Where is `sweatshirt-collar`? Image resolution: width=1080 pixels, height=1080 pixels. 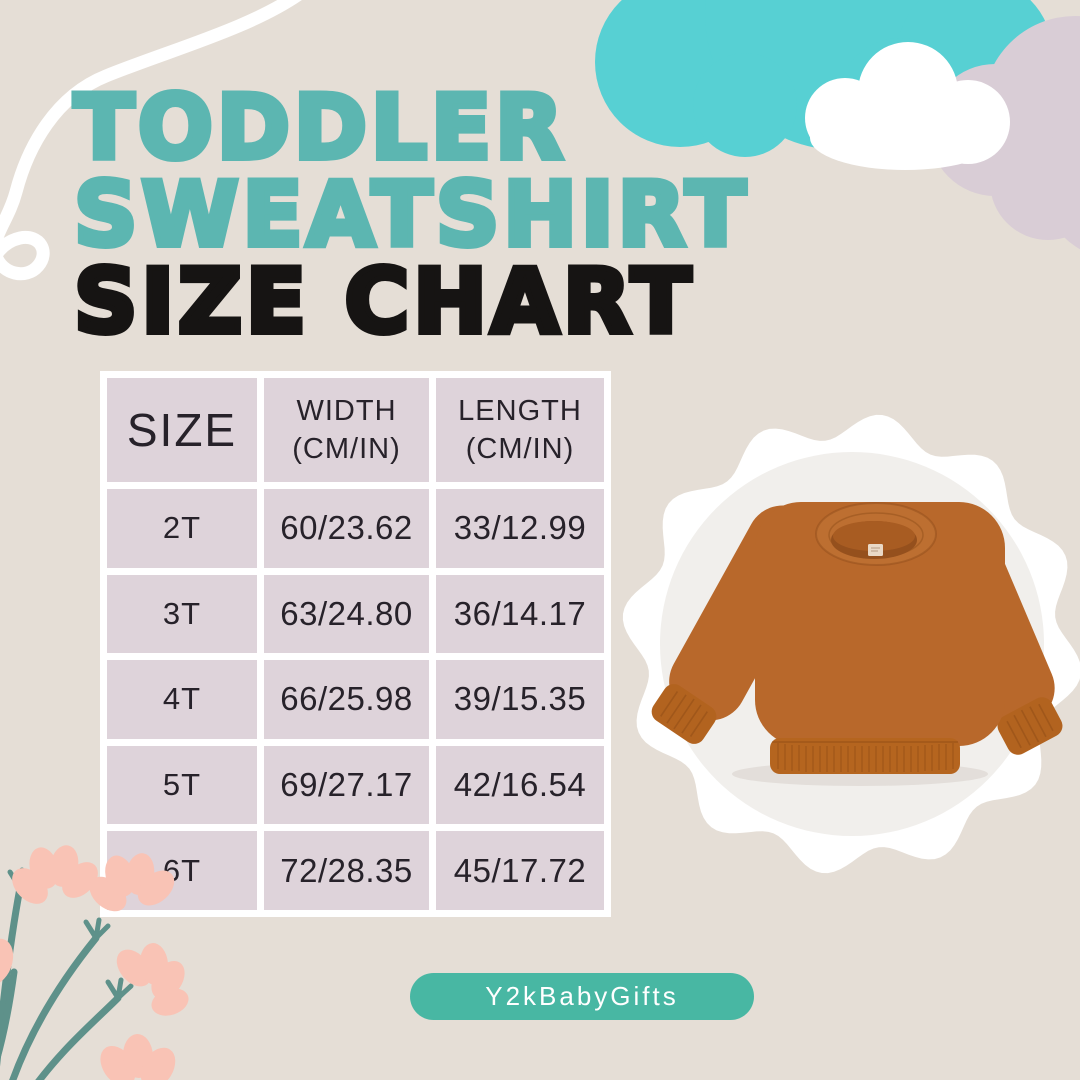
sweatshirt-collar is located at coordinates (876, 534).